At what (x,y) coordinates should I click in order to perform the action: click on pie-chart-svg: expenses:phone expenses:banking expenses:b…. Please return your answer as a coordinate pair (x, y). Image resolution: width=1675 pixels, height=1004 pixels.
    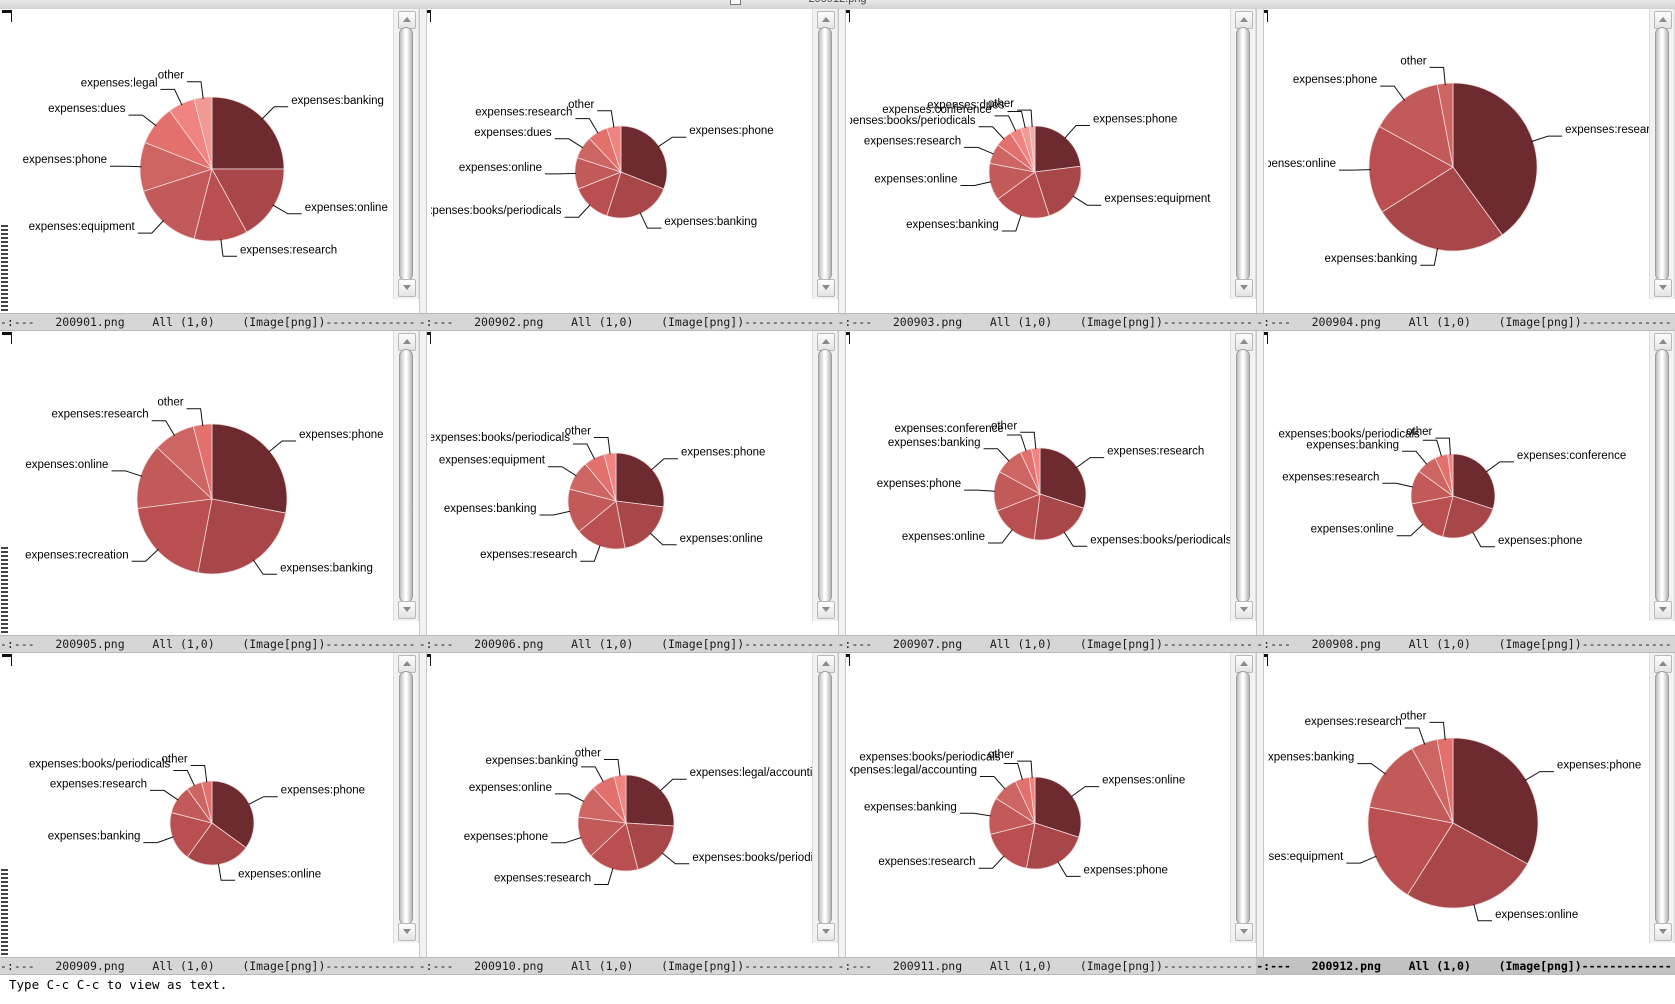
    Looking at the image, I should click on (602, 164).